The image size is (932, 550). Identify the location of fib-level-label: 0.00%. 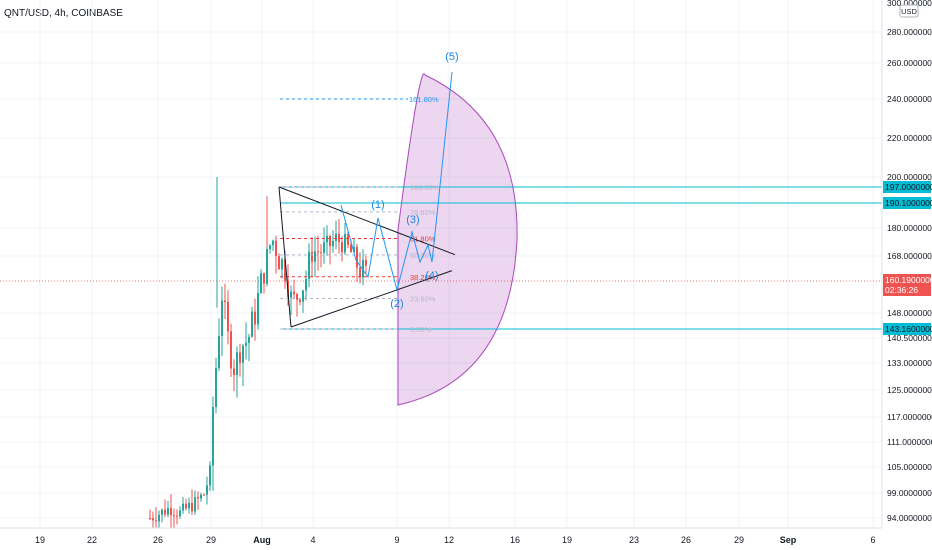
(421, 329).